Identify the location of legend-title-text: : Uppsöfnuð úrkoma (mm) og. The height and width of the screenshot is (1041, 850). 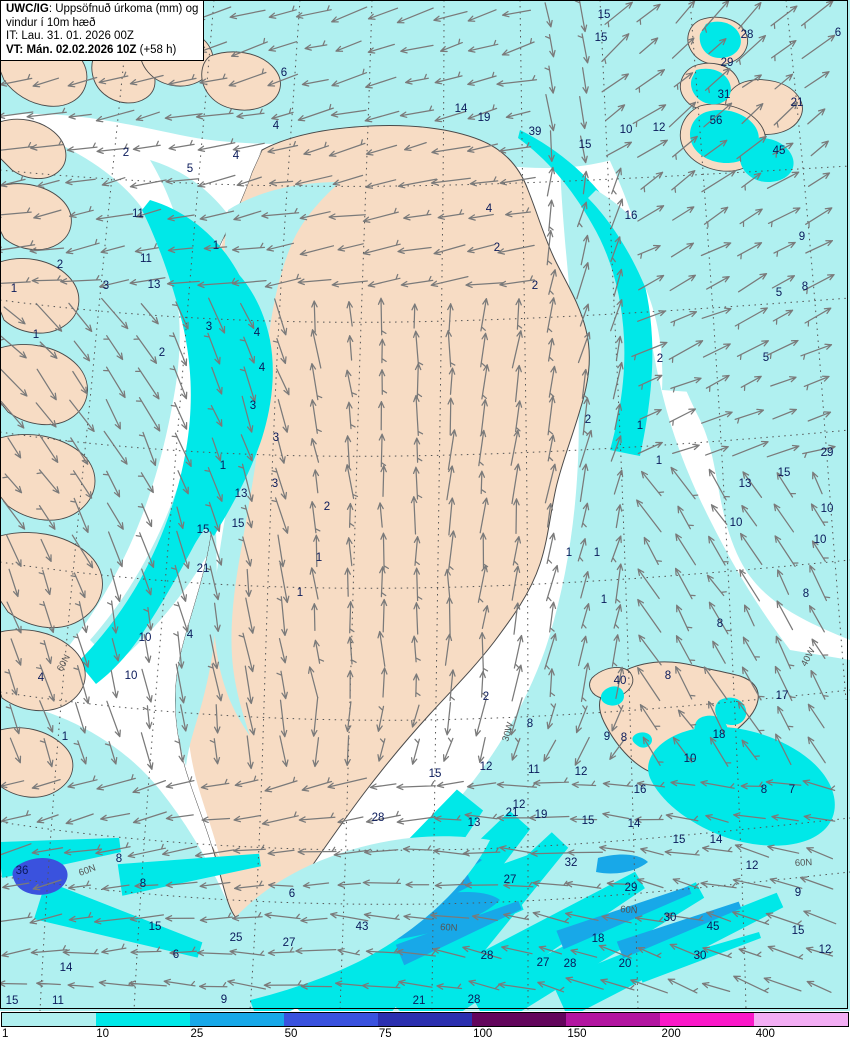
(123, 9).